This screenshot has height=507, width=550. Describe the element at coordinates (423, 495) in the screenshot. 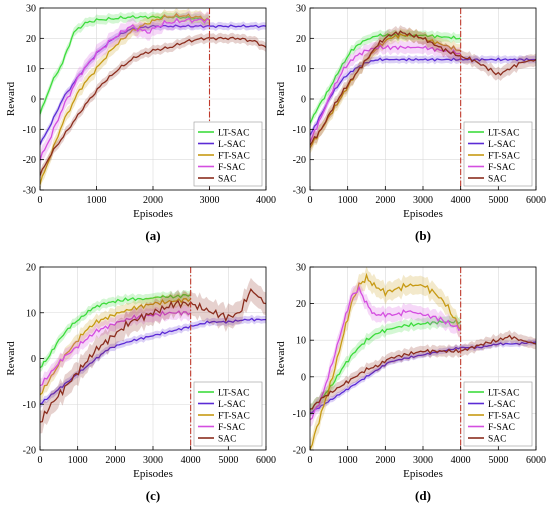

I see `panel-caption: (d)` at that location.